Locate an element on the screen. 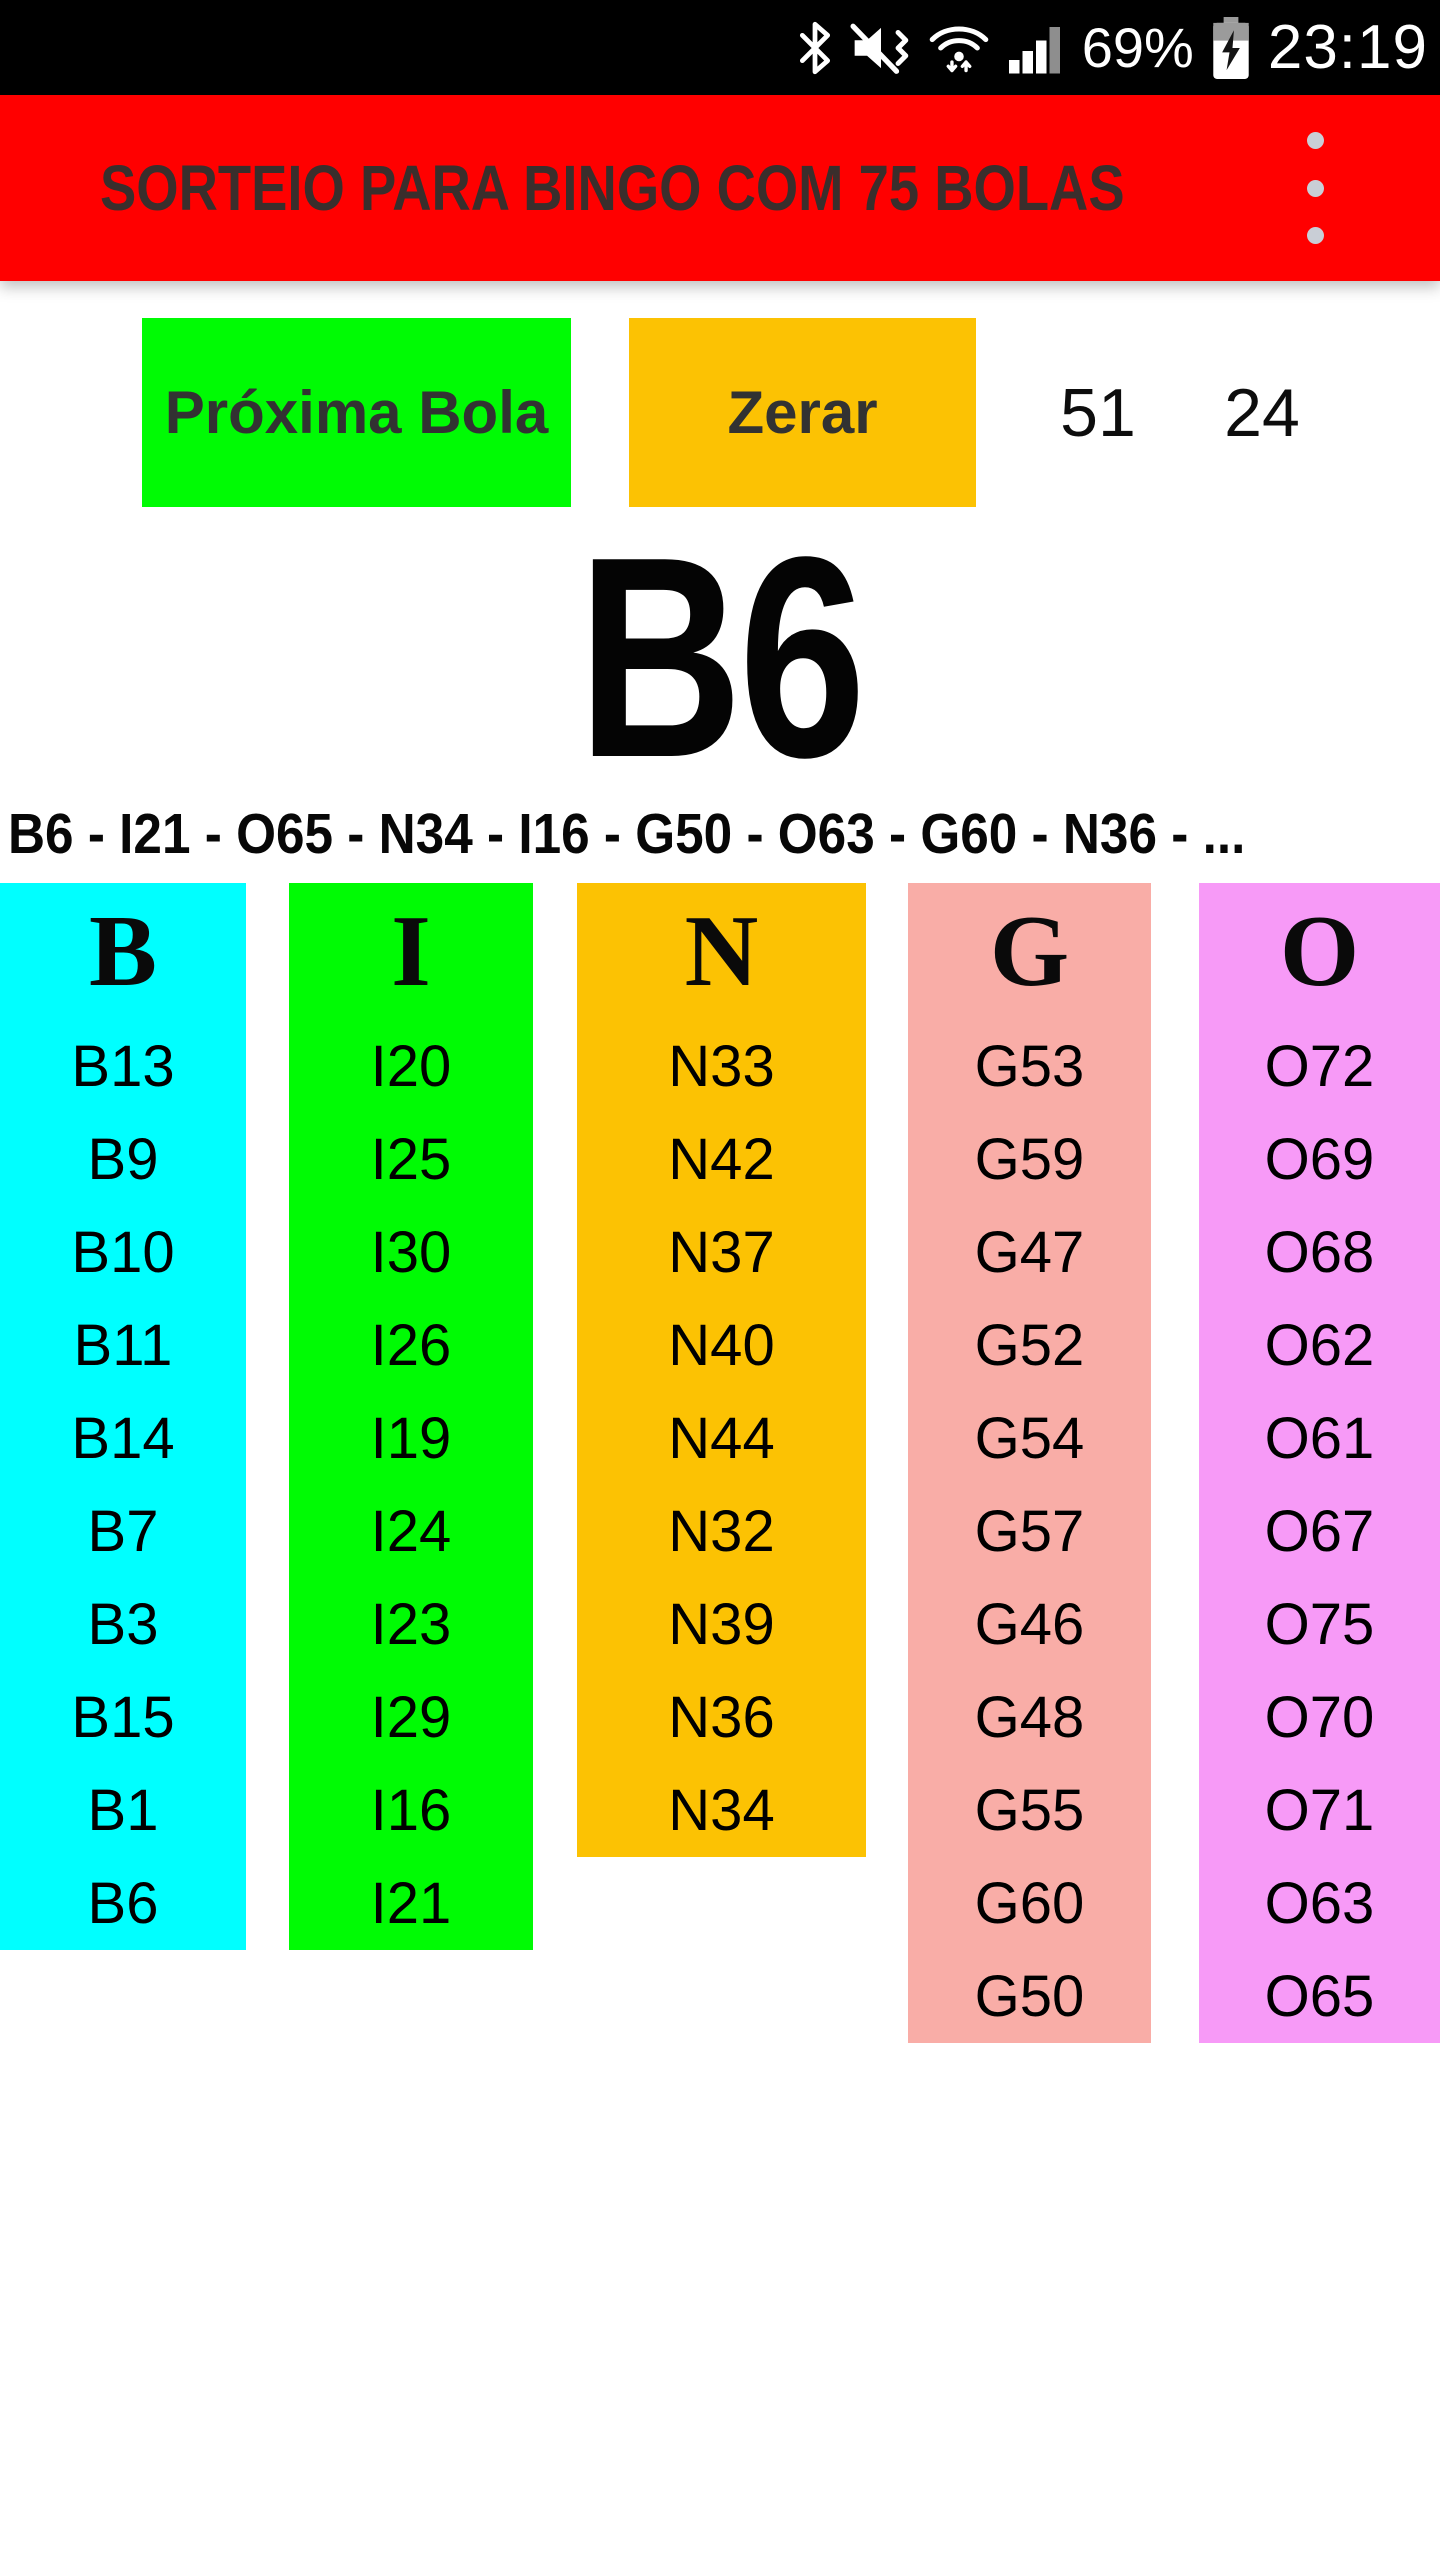 This screenshot has width=1440, height=2560. ball-cell: O68 is located at coordinates (1319, 1252).